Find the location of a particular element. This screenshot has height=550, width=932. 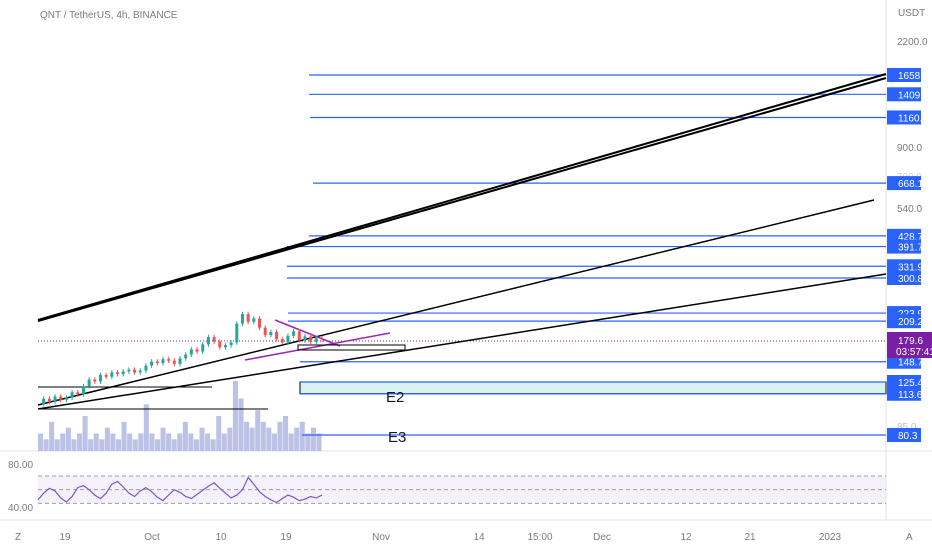

time-axis-label: 19 is located at coordinates (286, 537).